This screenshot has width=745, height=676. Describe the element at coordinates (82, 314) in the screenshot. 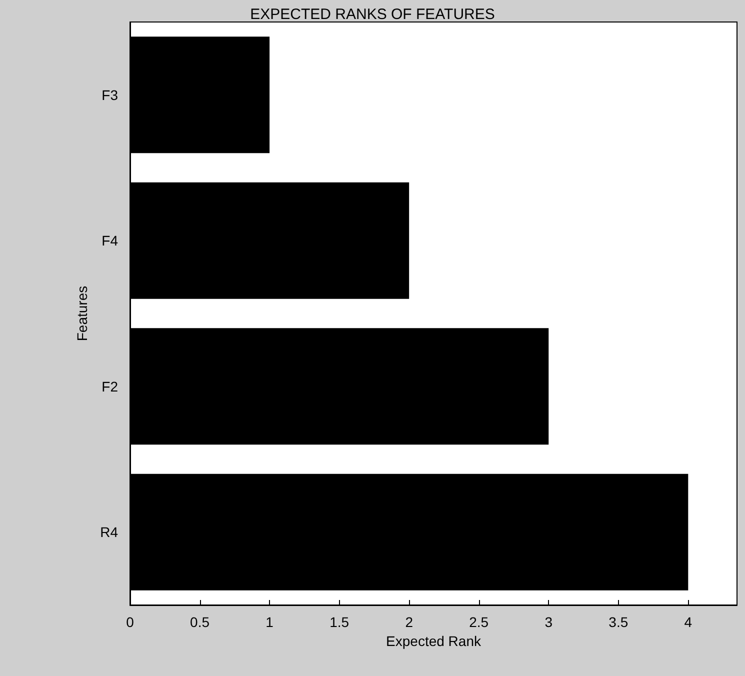

I see `y-axis-title: Features` at that location.